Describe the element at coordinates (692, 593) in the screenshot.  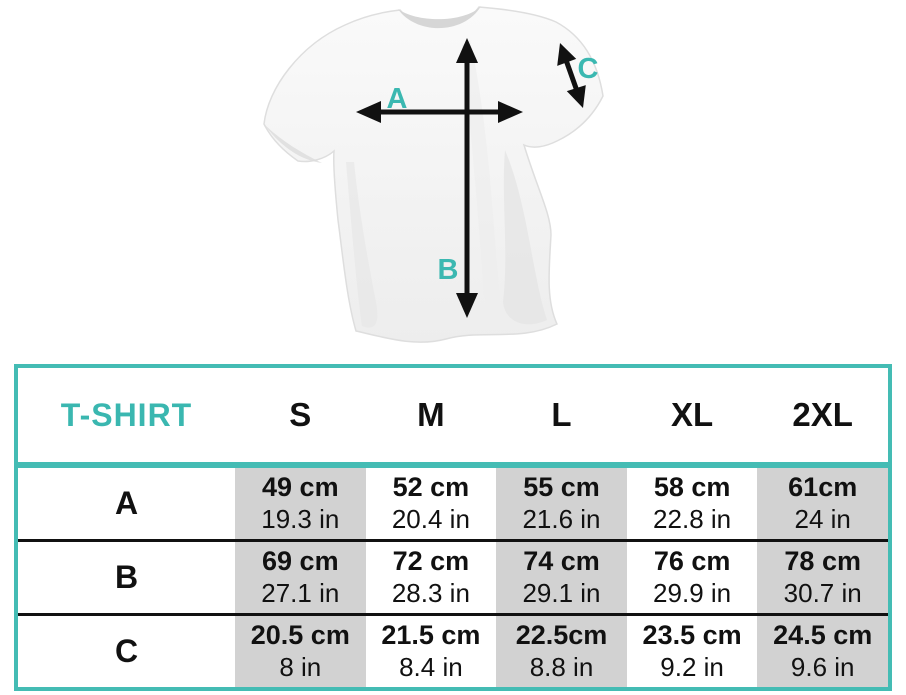
I see `in-value: 29.9 in` at that location.